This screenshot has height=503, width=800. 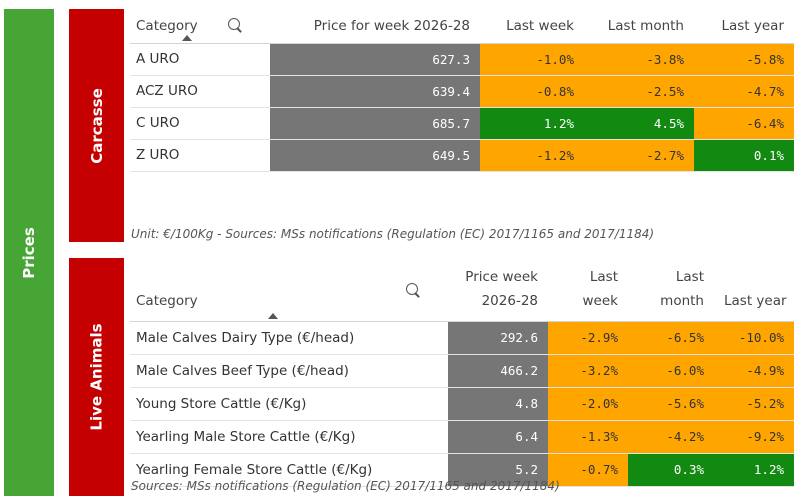 What do you see at coordinates (588, 437) in the screenshot?
I see `last-week-cell: -1.3%` at bounding box center [588, 437].